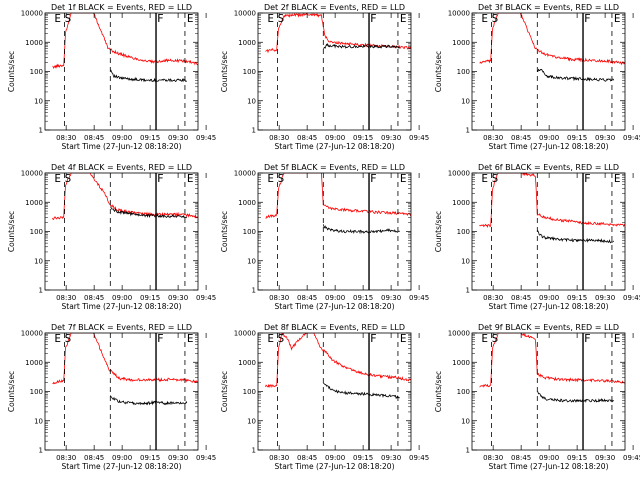 The image size is (640, 484). What do you see at coordinates (548, 7) in the screenshot?
I see `panel-title: Det 3f BLACK = Events, RED = LLD` at bounding box center [548, 7].